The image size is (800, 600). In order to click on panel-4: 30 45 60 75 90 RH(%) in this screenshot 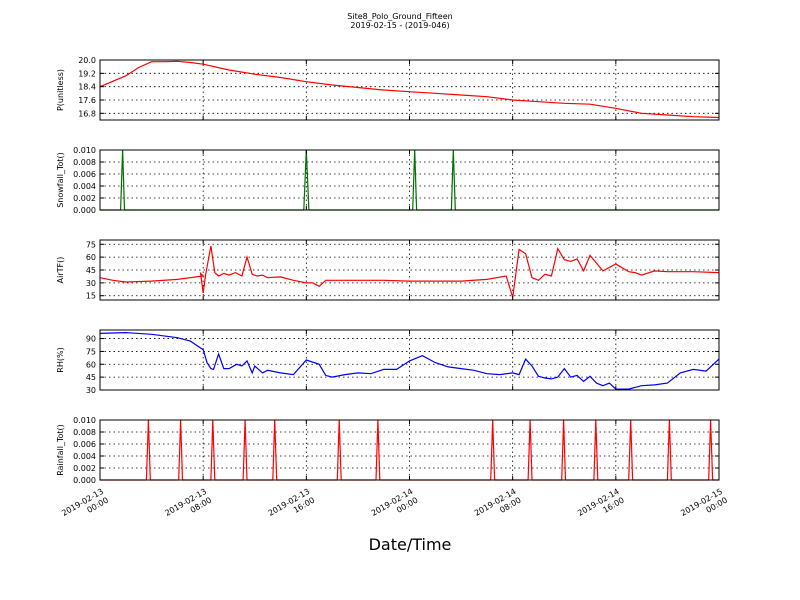, I will do `click(388, 362)`.